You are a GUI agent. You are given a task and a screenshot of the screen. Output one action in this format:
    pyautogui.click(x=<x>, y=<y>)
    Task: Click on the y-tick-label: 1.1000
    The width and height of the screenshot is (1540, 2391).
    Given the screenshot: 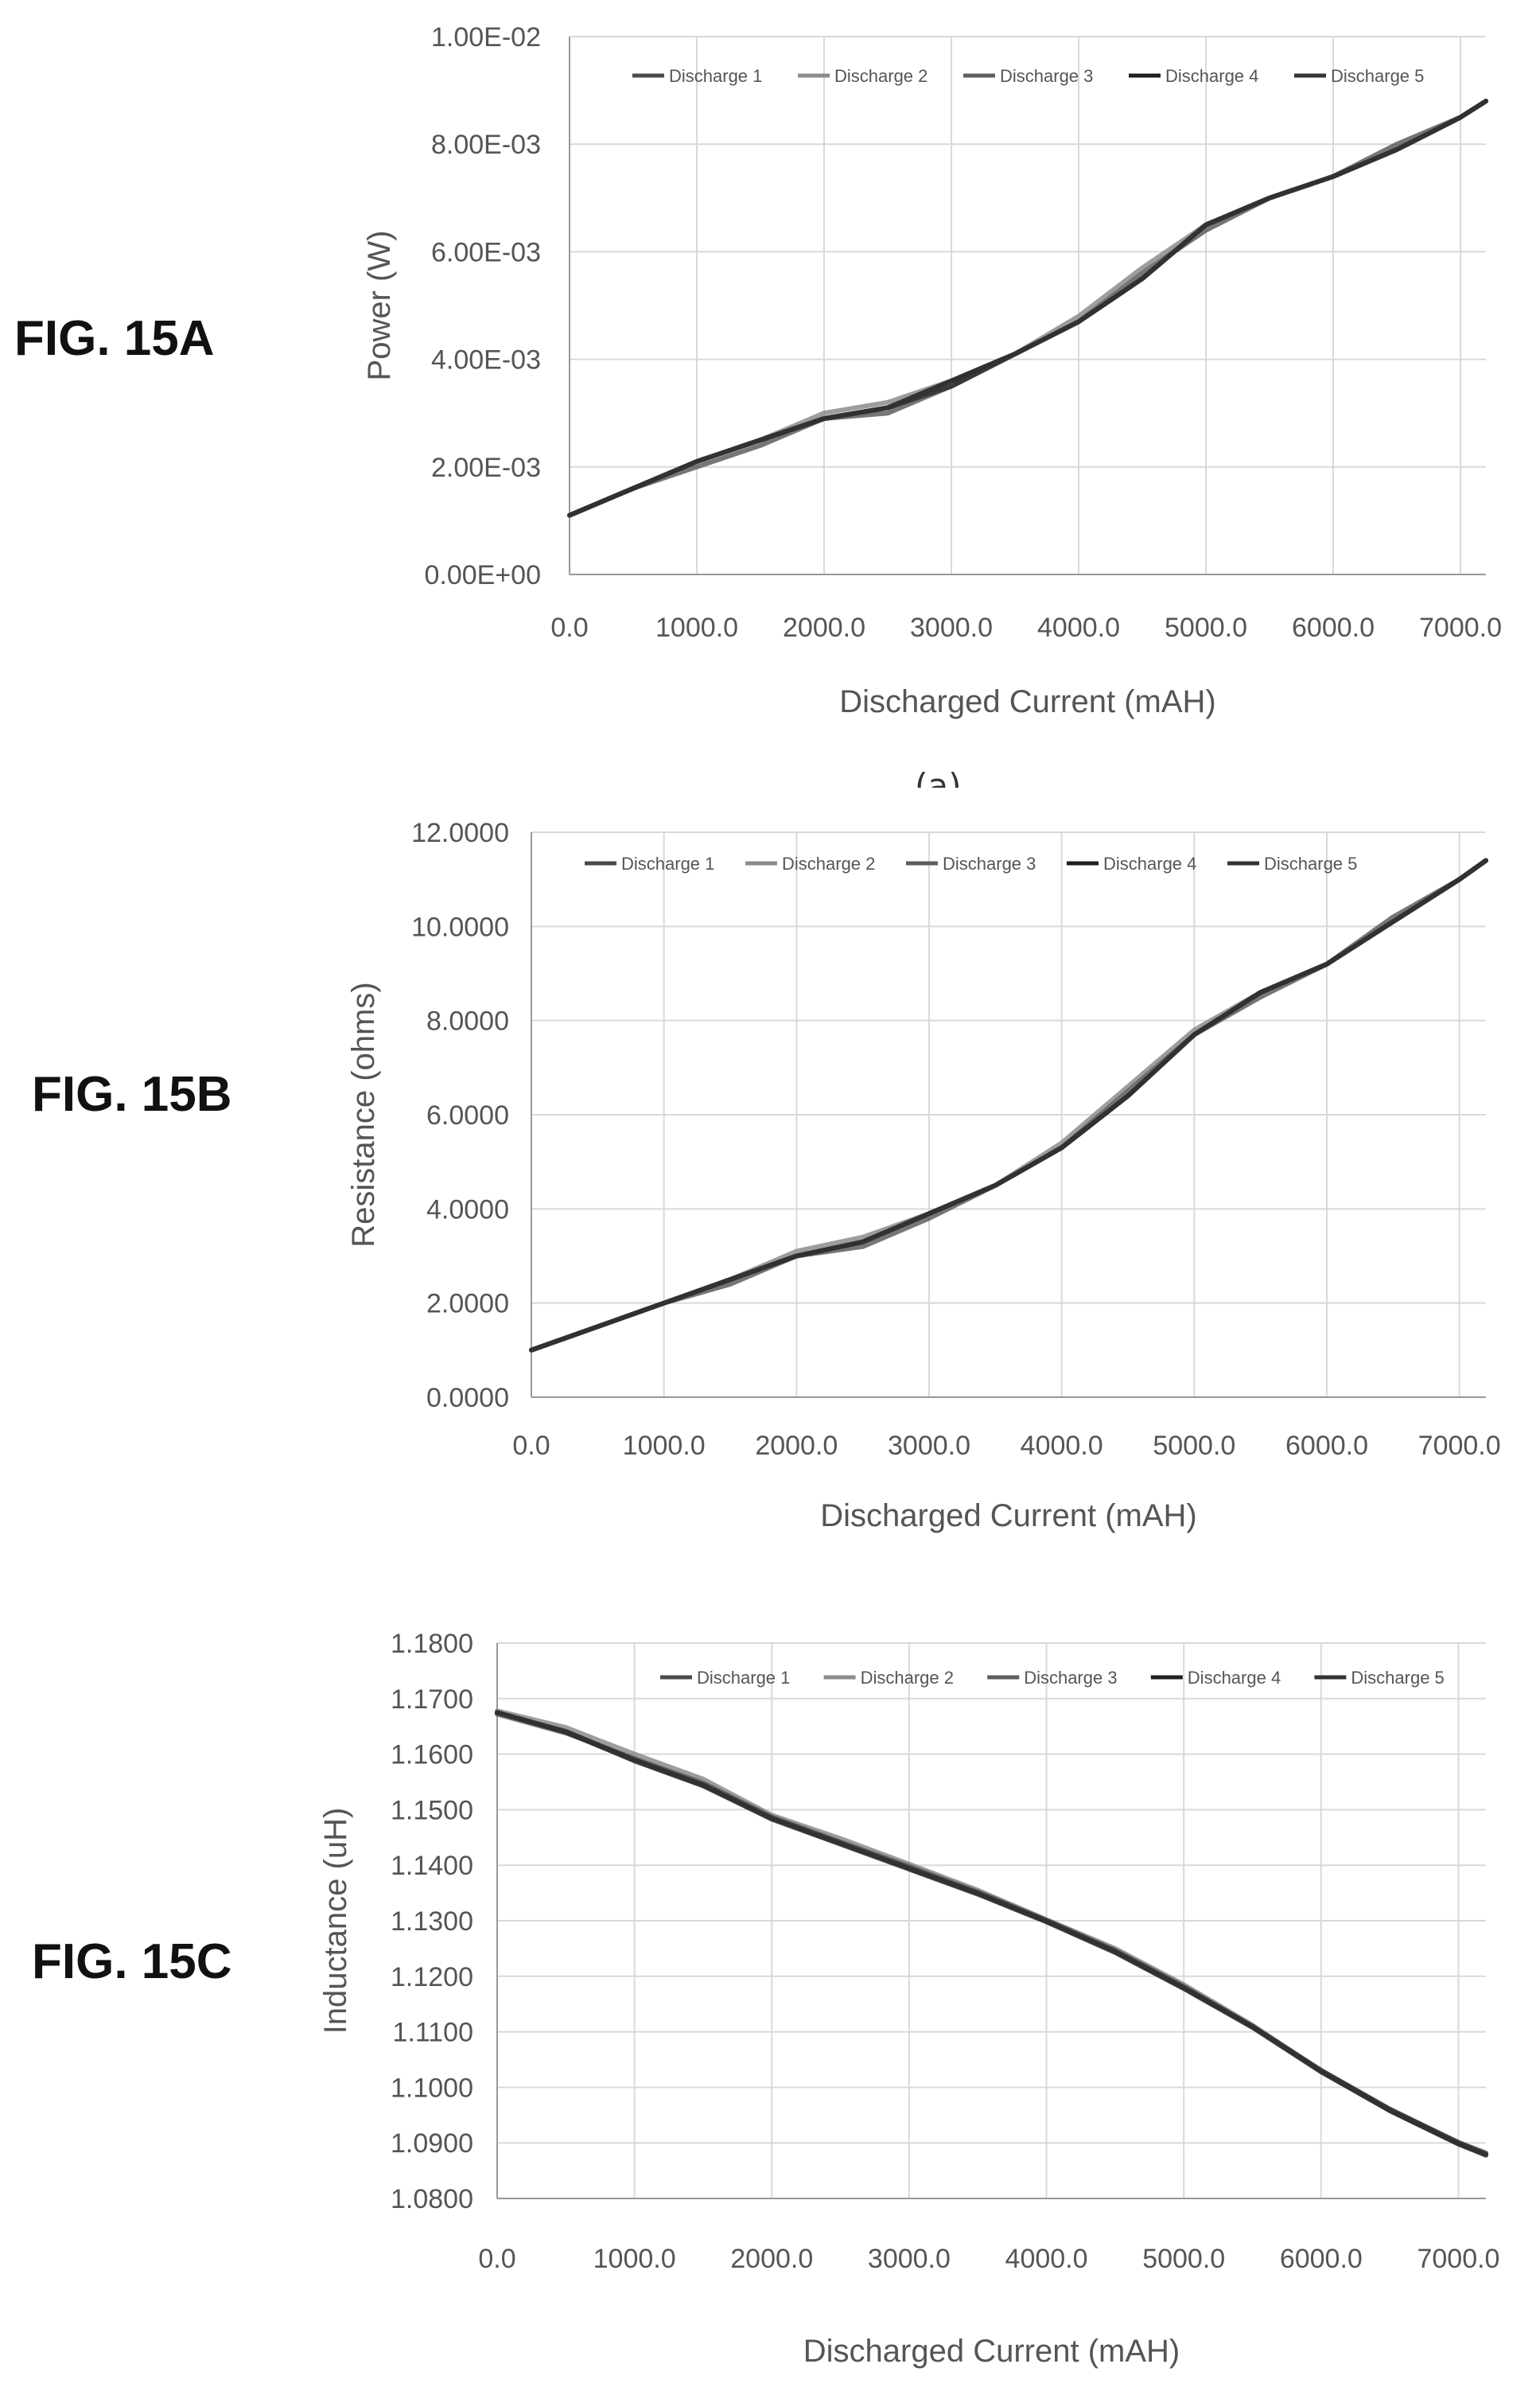 What is the action you would take?
    pyautogui.click(x=432, y=2088)
    